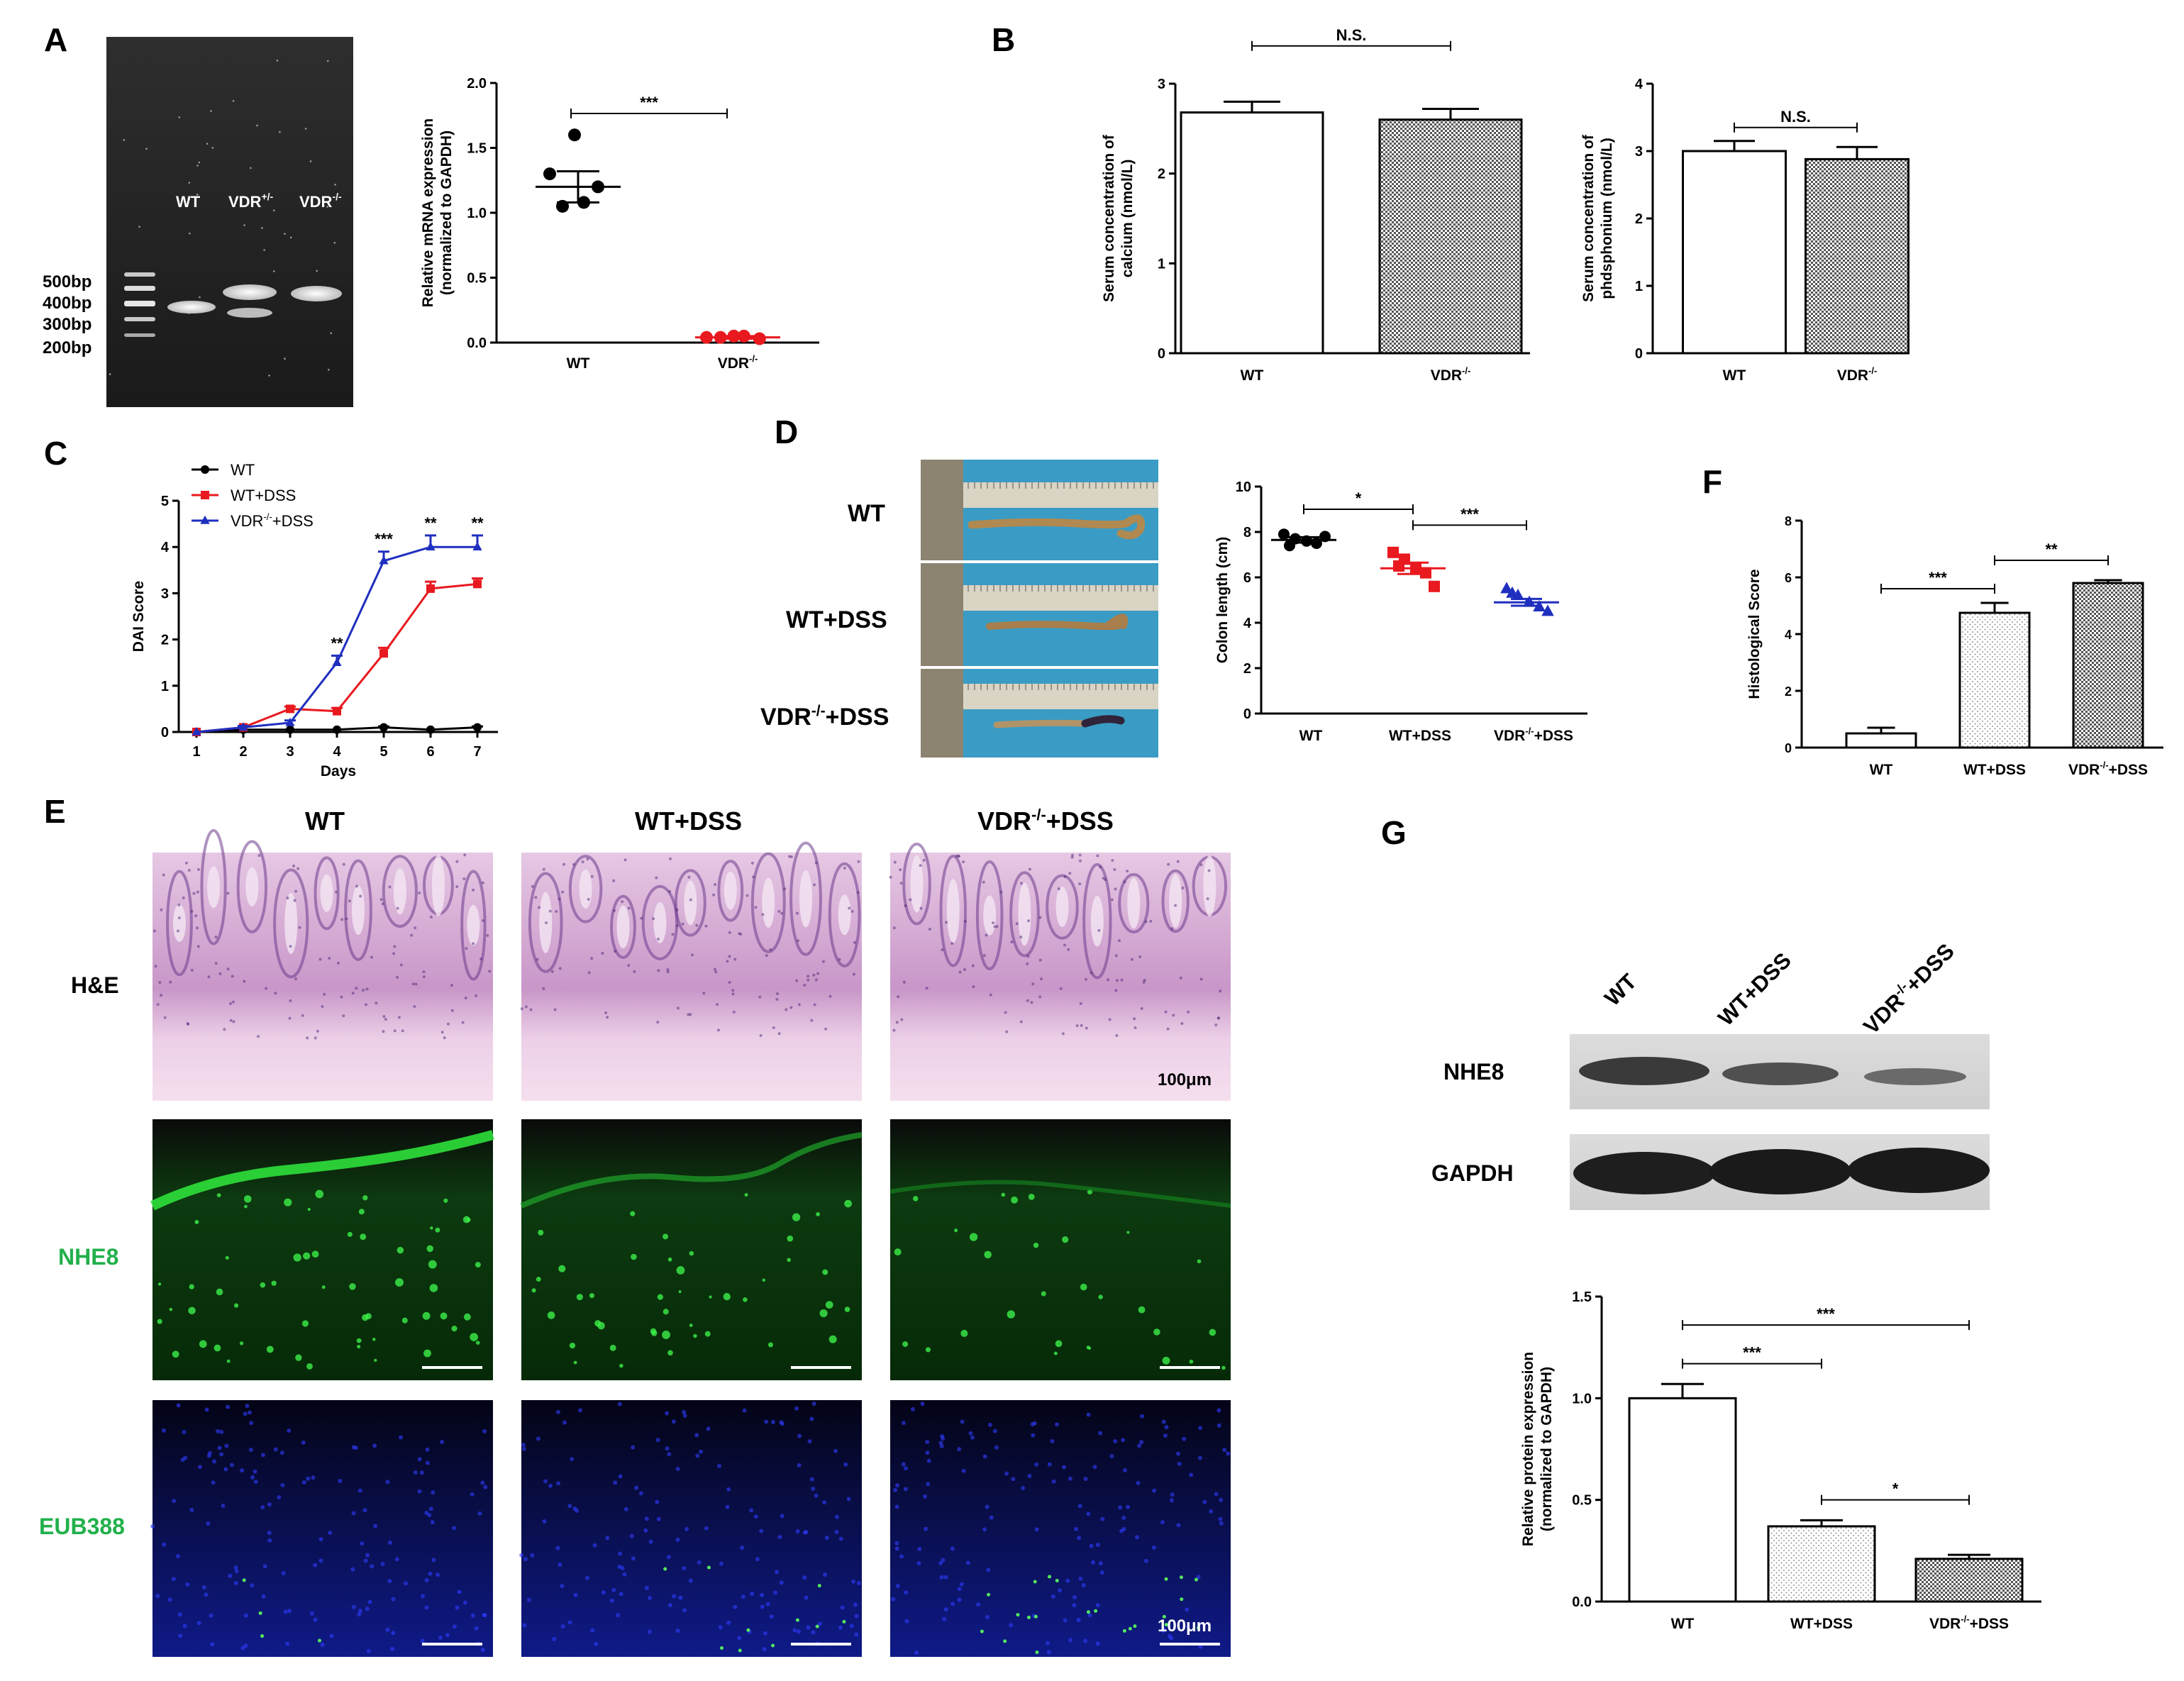 The width and height of the screenshot is (2184, 1681). Describe the element at coordinates (243, 752) in the screenshot. I see `x-tick-label: 2` at that location.